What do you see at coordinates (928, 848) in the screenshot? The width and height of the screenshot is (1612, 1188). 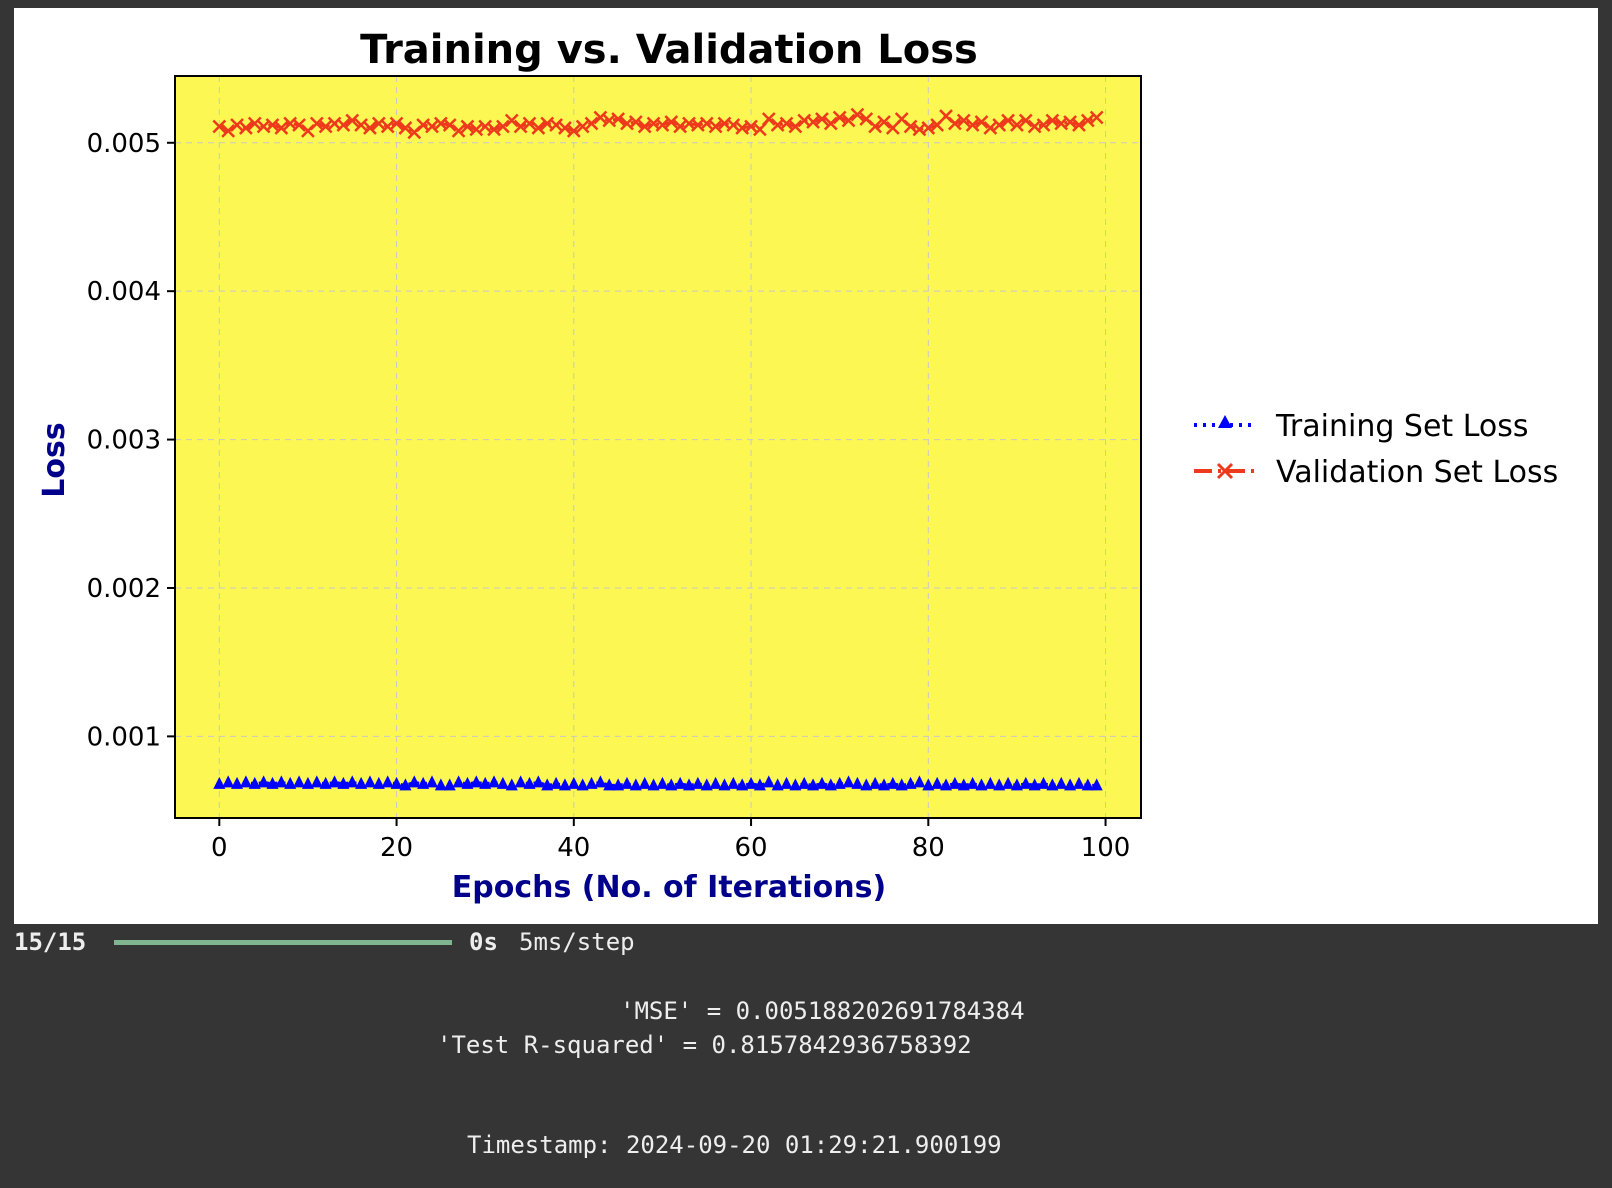 I see `x-tick-label: 80` at bounding box center [928, 848].